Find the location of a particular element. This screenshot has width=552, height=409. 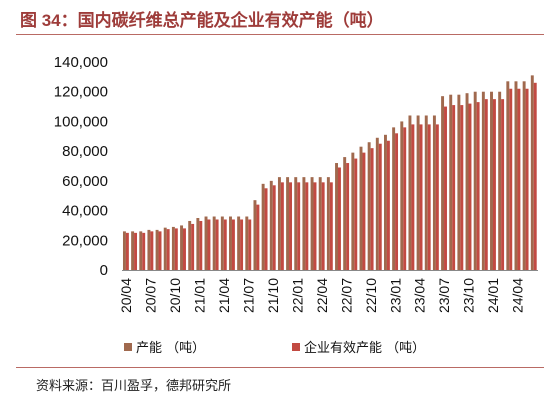

legend-label-effective: 企业有效产能 （吨） is located at coordinates (364, 348).